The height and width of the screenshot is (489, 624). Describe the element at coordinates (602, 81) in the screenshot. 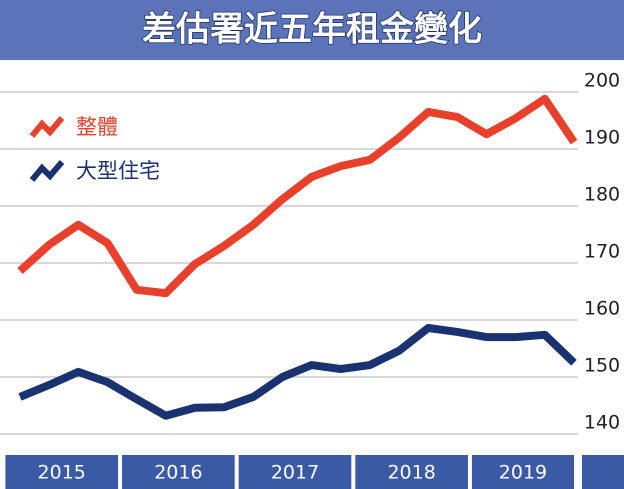

I see `y-tick-label: 200` at that location.